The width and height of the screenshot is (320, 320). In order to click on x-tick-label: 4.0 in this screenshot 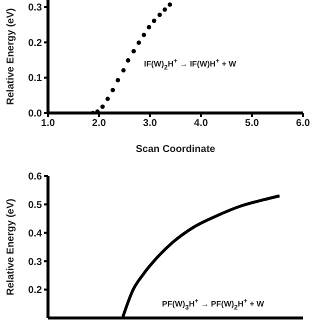, I will do `click(201, 124)`.